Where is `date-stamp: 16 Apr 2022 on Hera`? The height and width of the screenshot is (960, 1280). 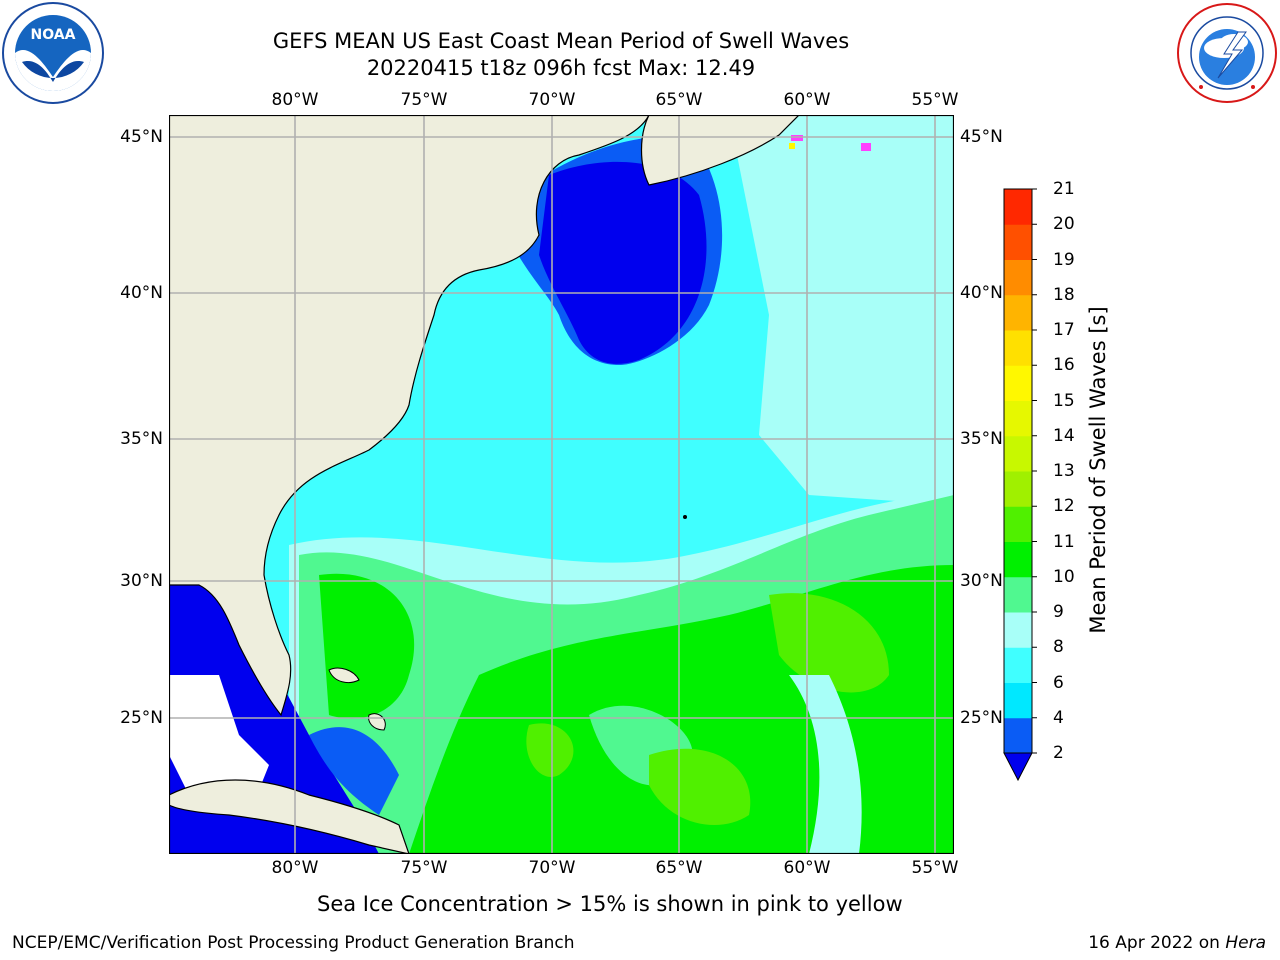 date-stamp: 16 Apr 2022 on Hera is located at coordinates (1177, 943).